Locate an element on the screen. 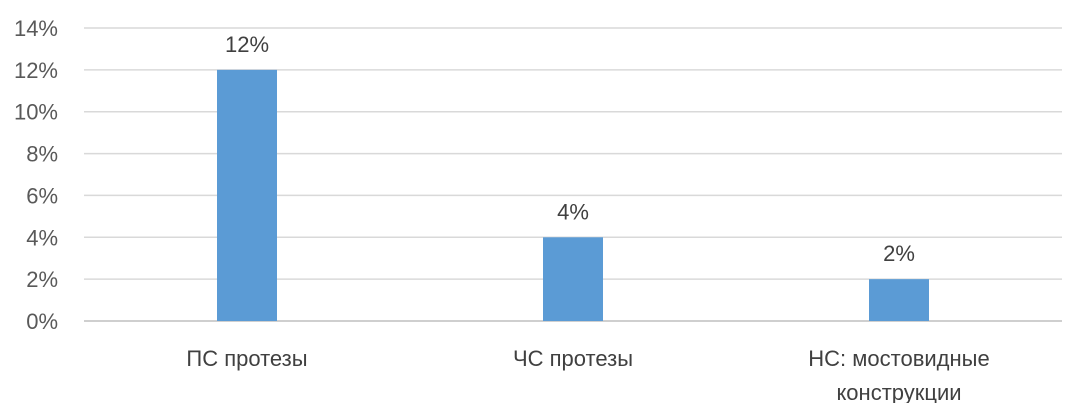  y-tick-label: 12% is located at coordinates (36, 70).